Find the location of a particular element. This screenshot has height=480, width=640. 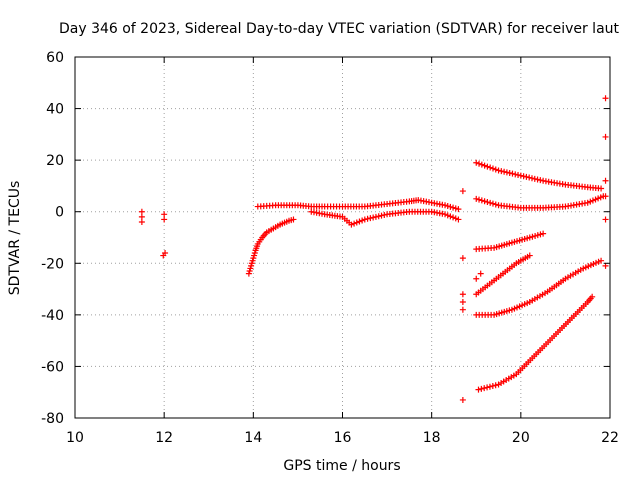

x-tick-label: 12 is located at coordinates (164, 438).